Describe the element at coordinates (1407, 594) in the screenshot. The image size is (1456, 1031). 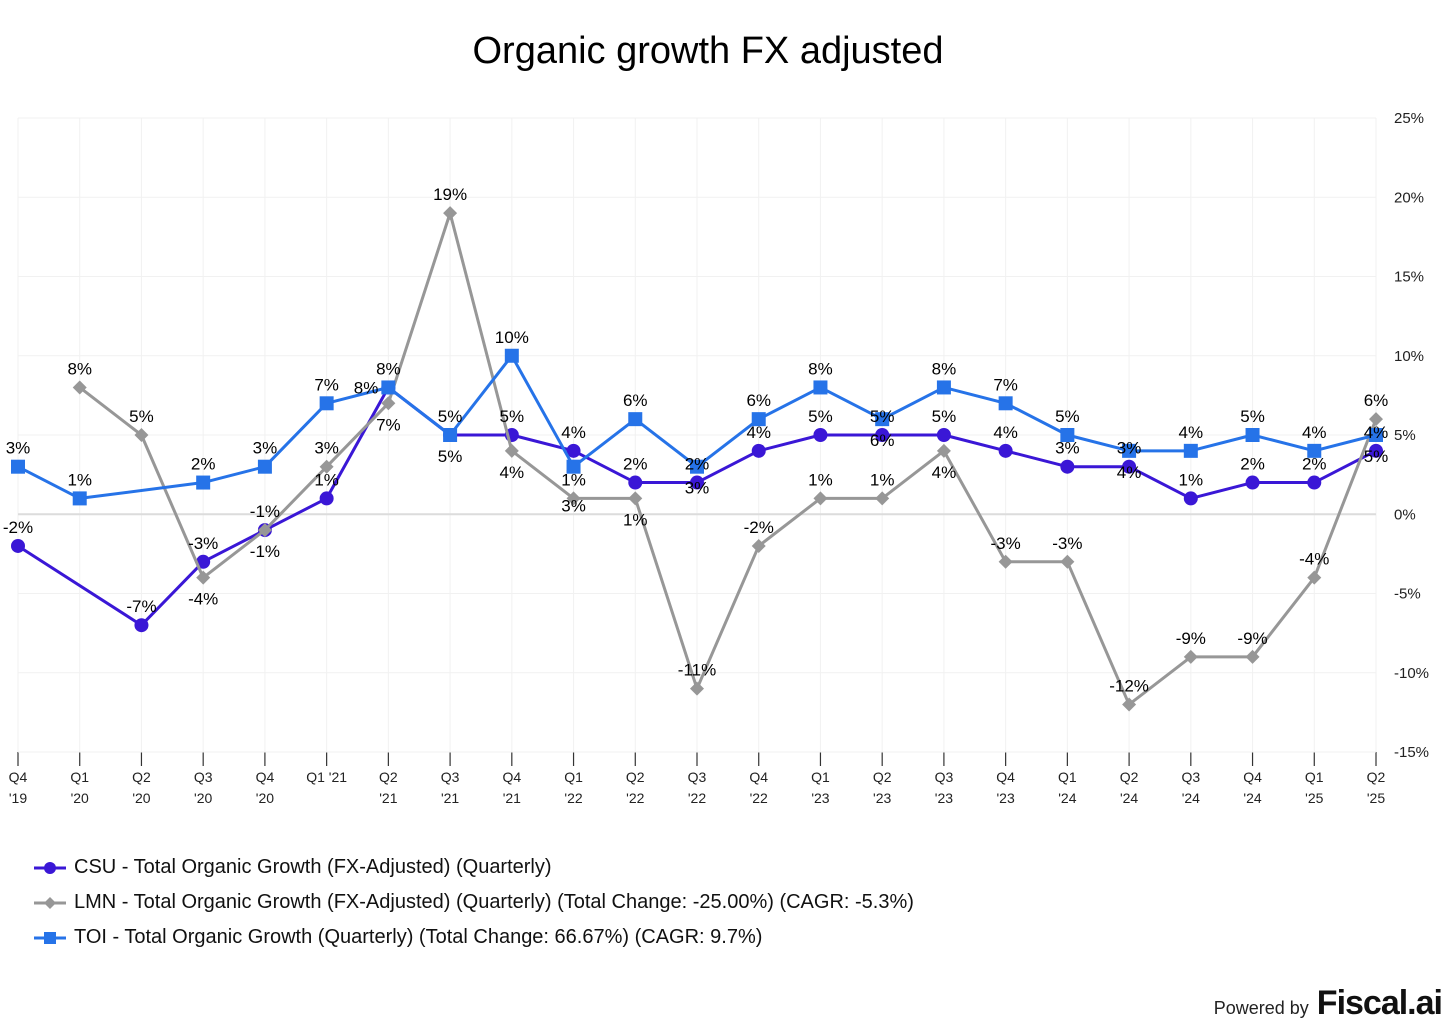
I see `y-tick-label: -5%` at that location.